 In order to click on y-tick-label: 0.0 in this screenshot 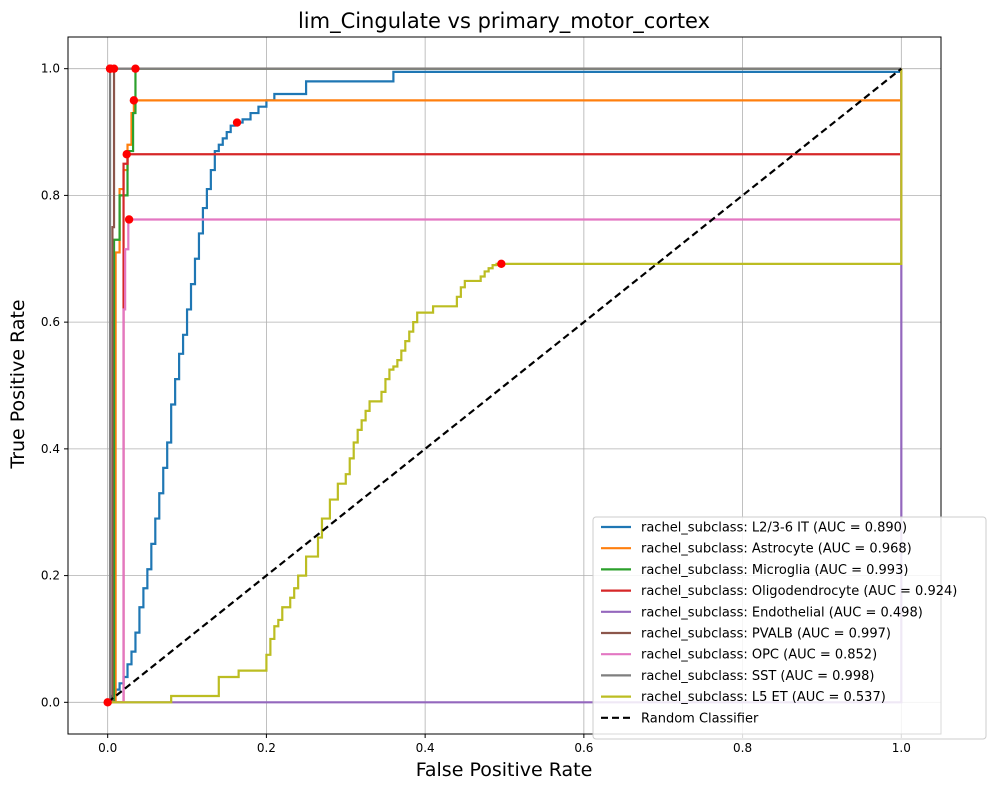, I will do `click(50, 702)`.